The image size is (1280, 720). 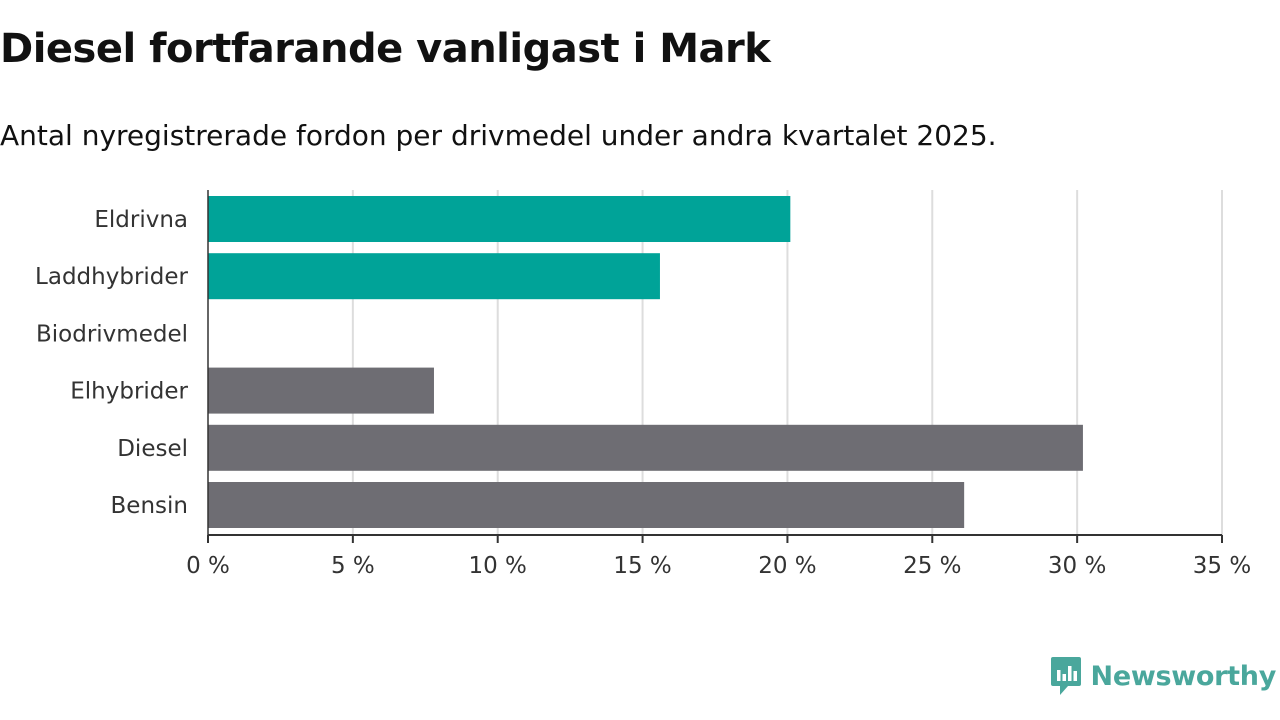 What do you see at coordinates (112, 334) in the screenshot?
I see `category-label: Biodrivmedel` at bounding box center [112, 334].